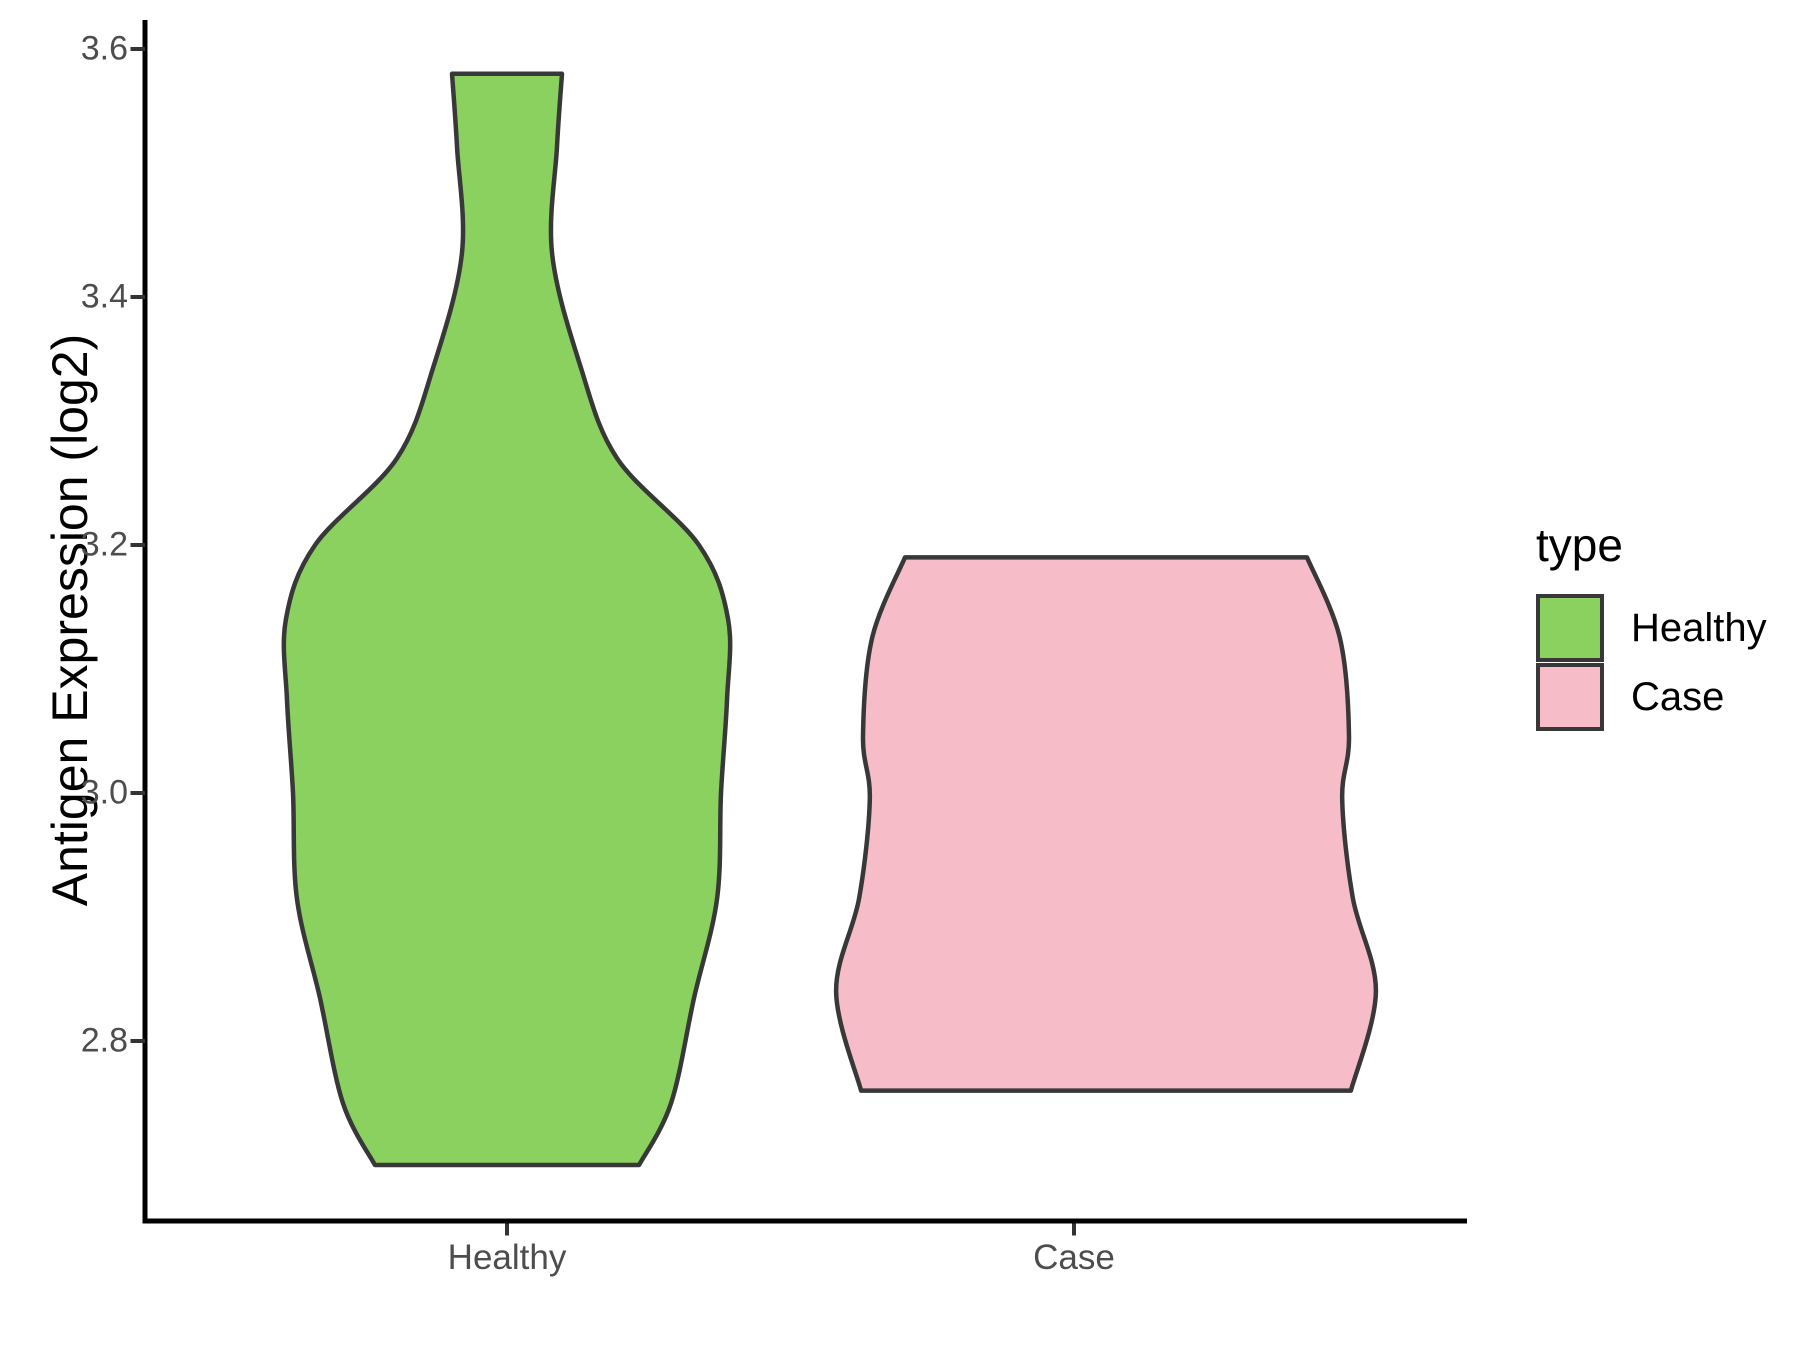  What do you see at coordinates (70, 620) in the screenshot?
I see `y-axis-title: Antigen Expression (log2)` at bounding box center [70, 620].